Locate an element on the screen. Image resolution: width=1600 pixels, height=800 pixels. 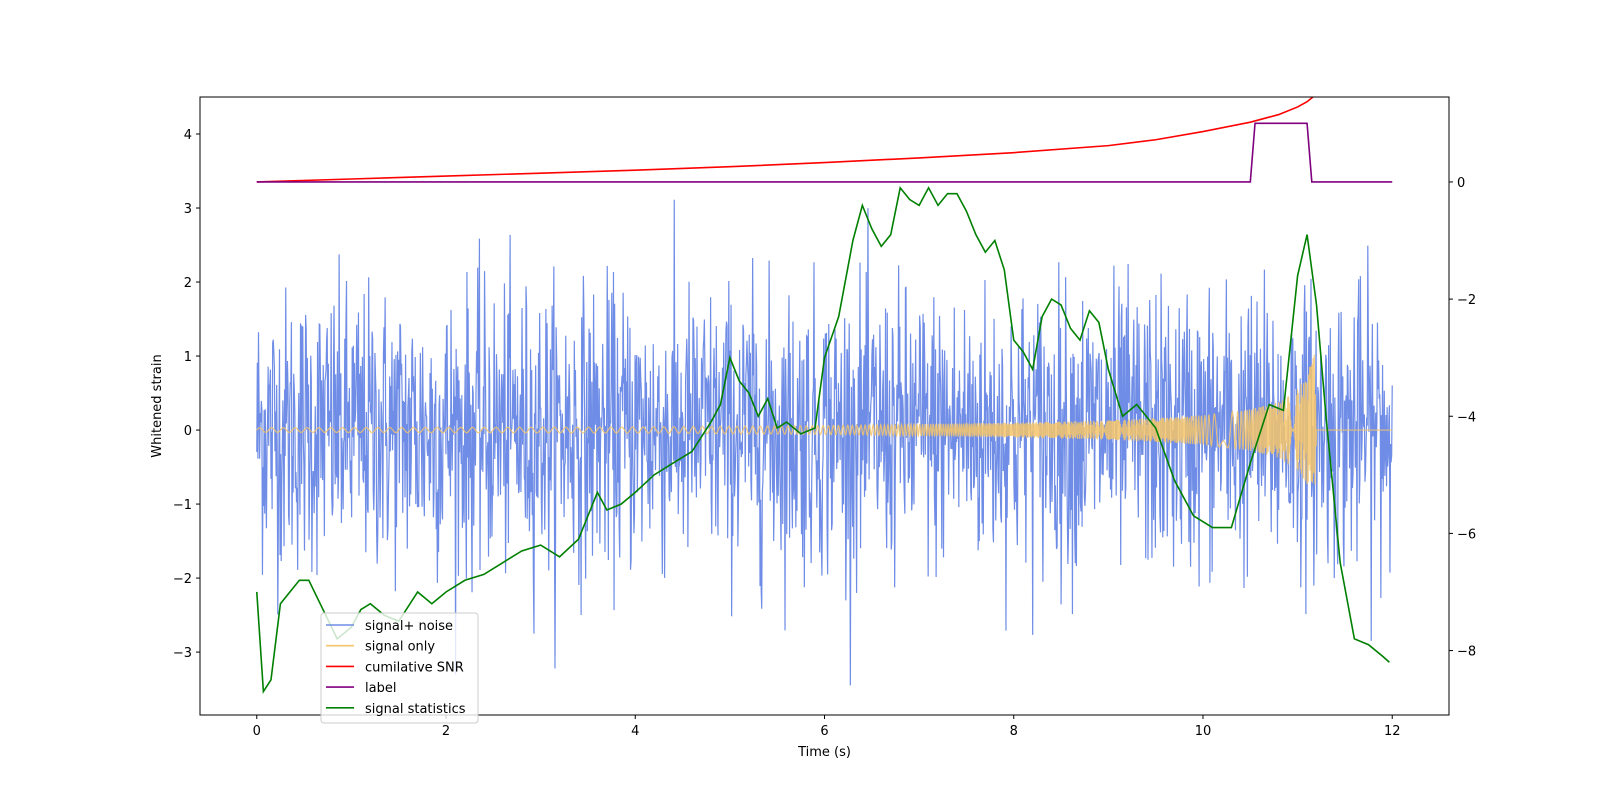
series-label is located at coordinates (824, 152).